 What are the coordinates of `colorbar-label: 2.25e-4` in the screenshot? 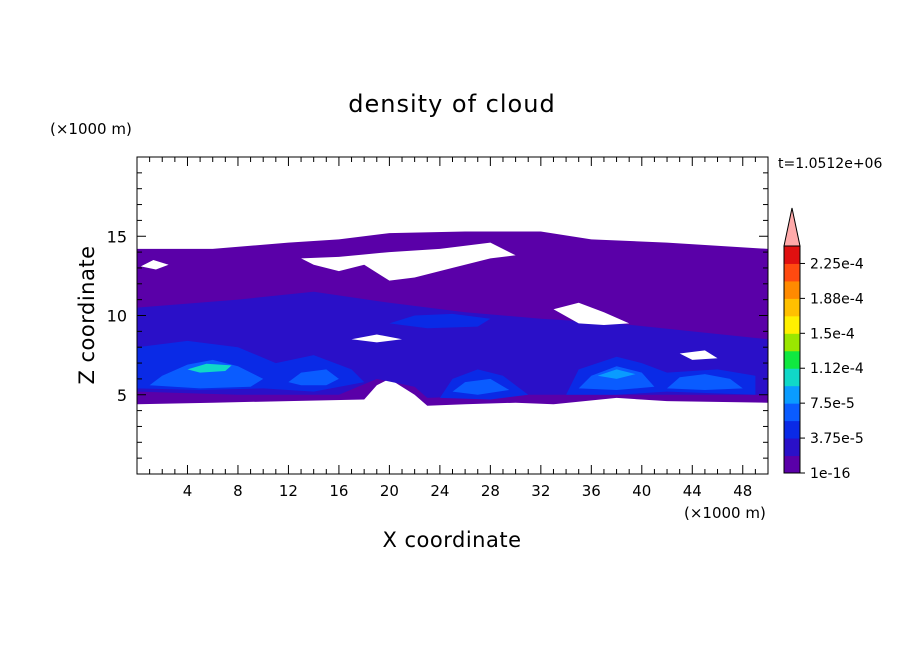 It's located at (837, 264).